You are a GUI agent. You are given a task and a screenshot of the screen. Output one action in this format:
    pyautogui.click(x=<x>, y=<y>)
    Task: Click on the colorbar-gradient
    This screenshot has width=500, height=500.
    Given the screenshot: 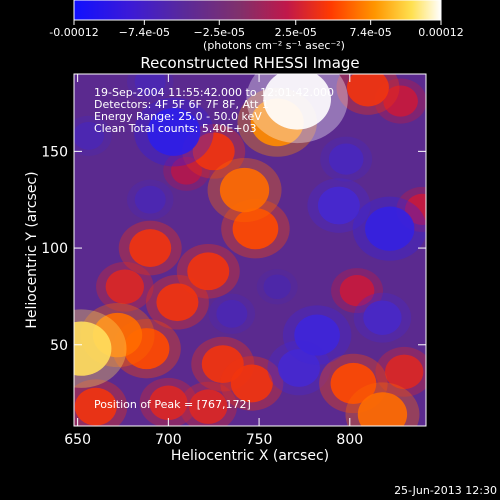 What is the action you would take?
    pyautogui.click(x=257, y=10)
    